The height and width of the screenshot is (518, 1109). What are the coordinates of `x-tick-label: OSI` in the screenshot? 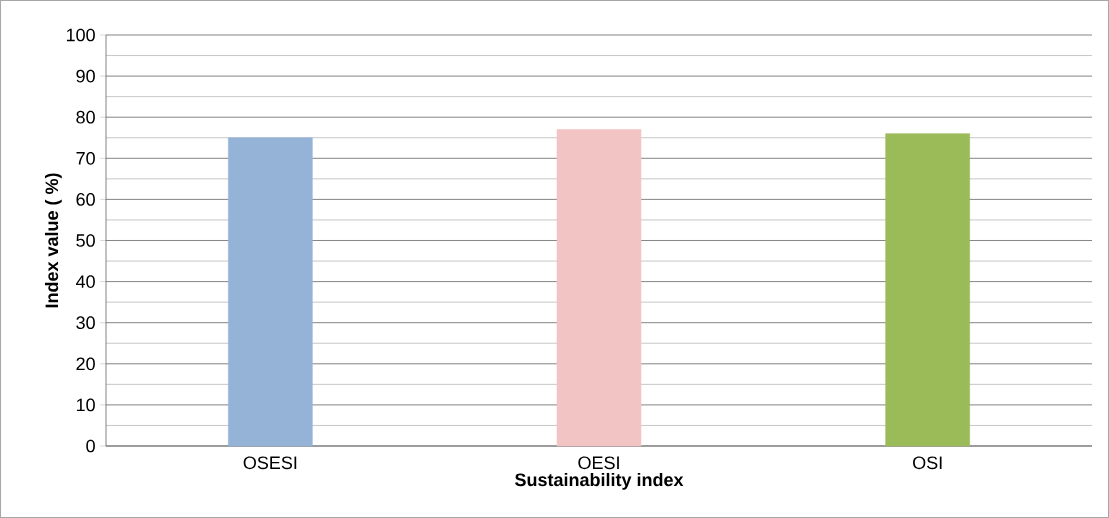 It's located at (927, 463).